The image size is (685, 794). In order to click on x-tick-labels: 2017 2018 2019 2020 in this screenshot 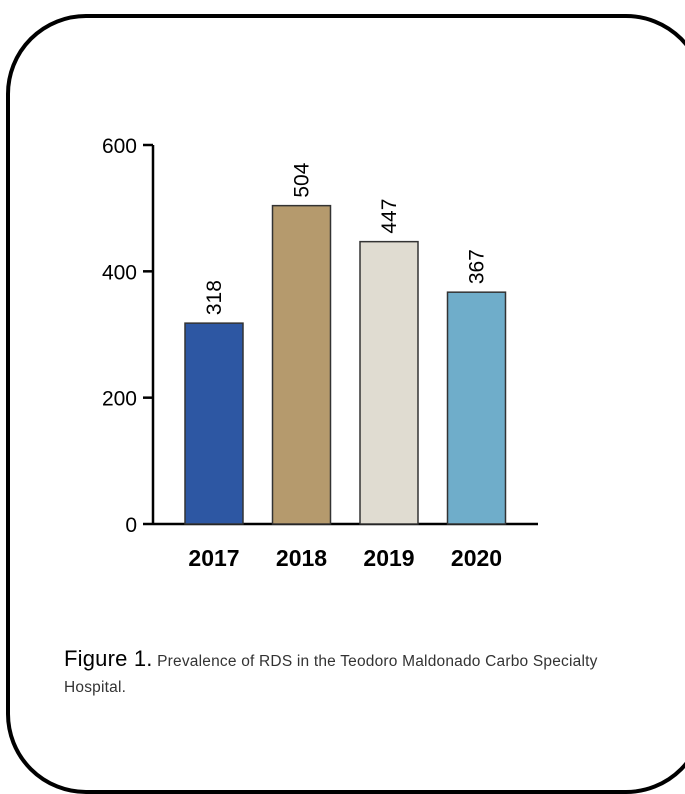, I will do `click(345, 558)`.